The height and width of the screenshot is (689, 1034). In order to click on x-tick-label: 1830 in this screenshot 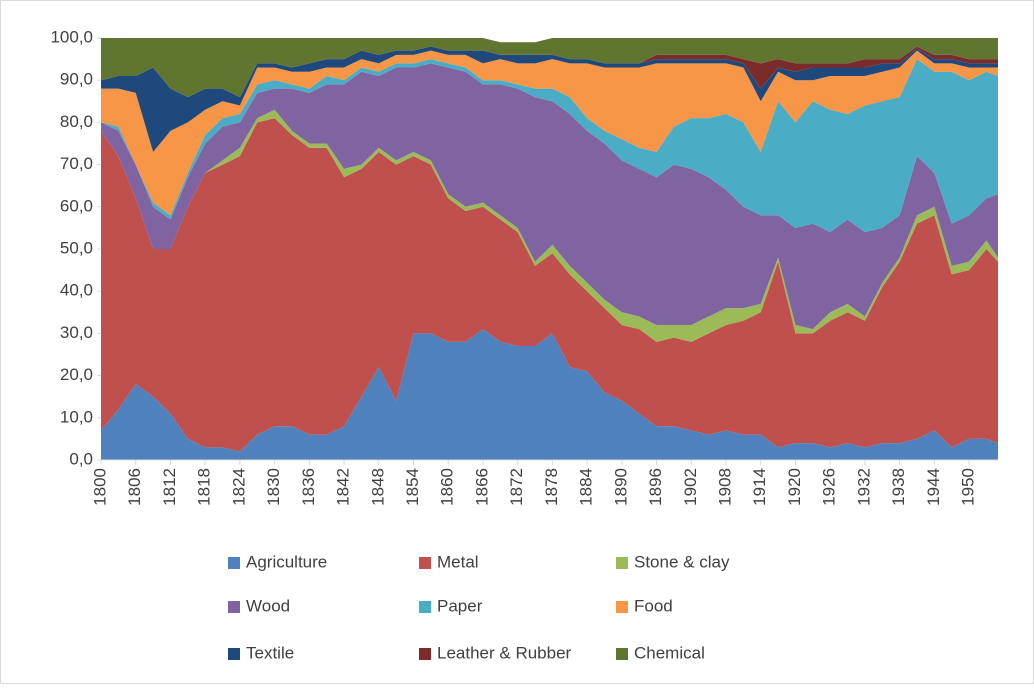, I will do `click(273, 487)`.